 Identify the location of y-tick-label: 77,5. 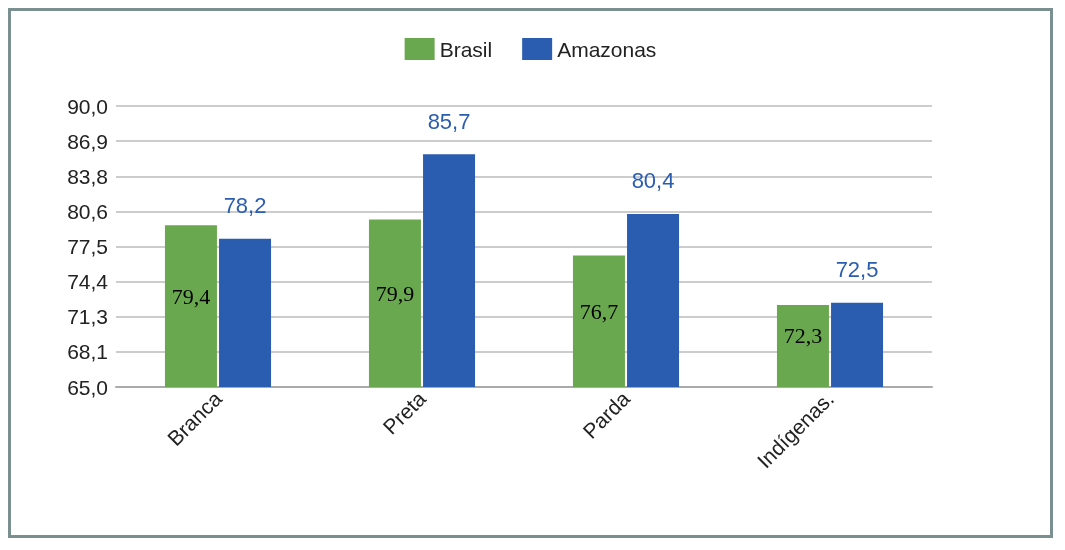
(87, 246).